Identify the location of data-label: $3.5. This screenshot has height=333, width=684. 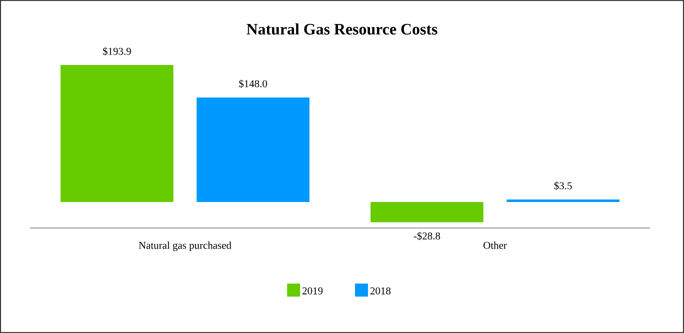
(563, 186).